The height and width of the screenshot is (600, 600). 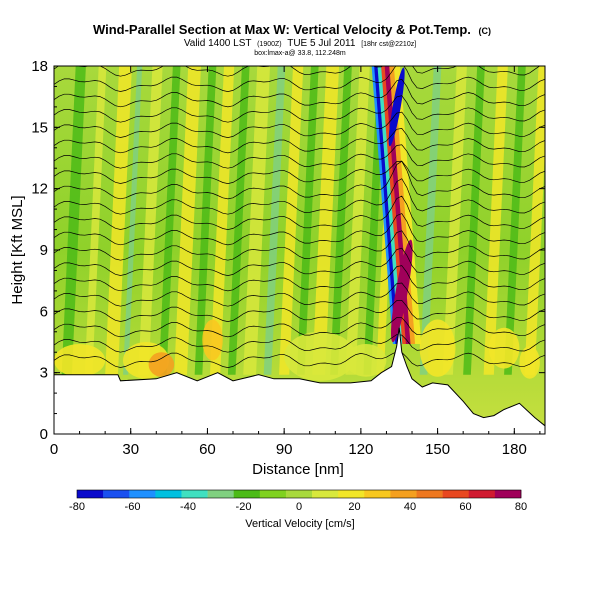 What do you see at coordinates (284, 449) in the screenshot?
I see `x-tick-label: 90` at bounding box center [284, 449].